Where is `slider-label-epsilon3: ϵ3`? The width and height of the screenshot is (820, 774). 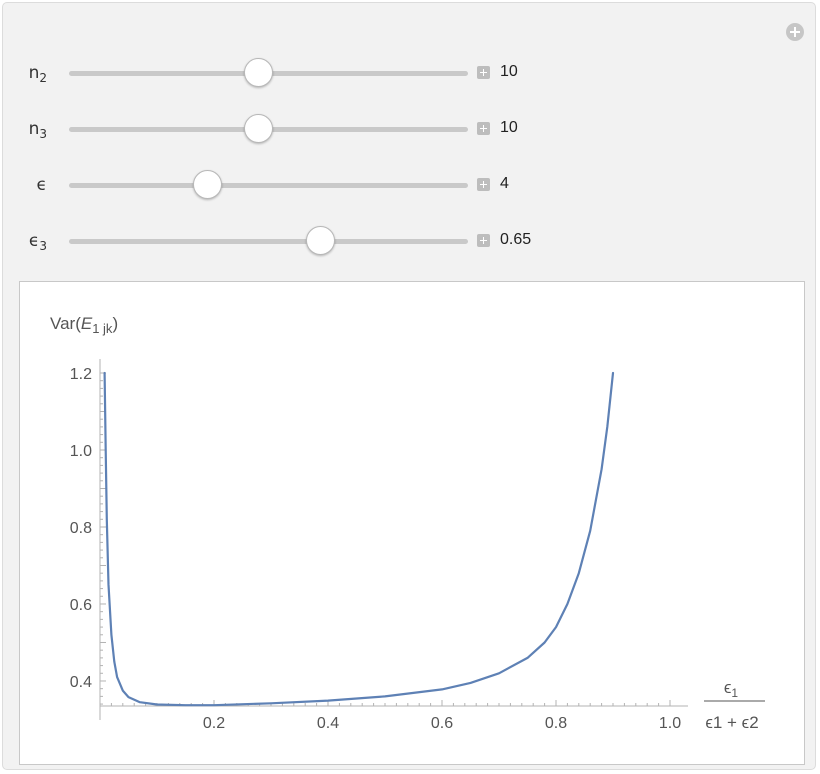
slider-label-epsilon3: ϵ3 is located at coordinates (37, 242).